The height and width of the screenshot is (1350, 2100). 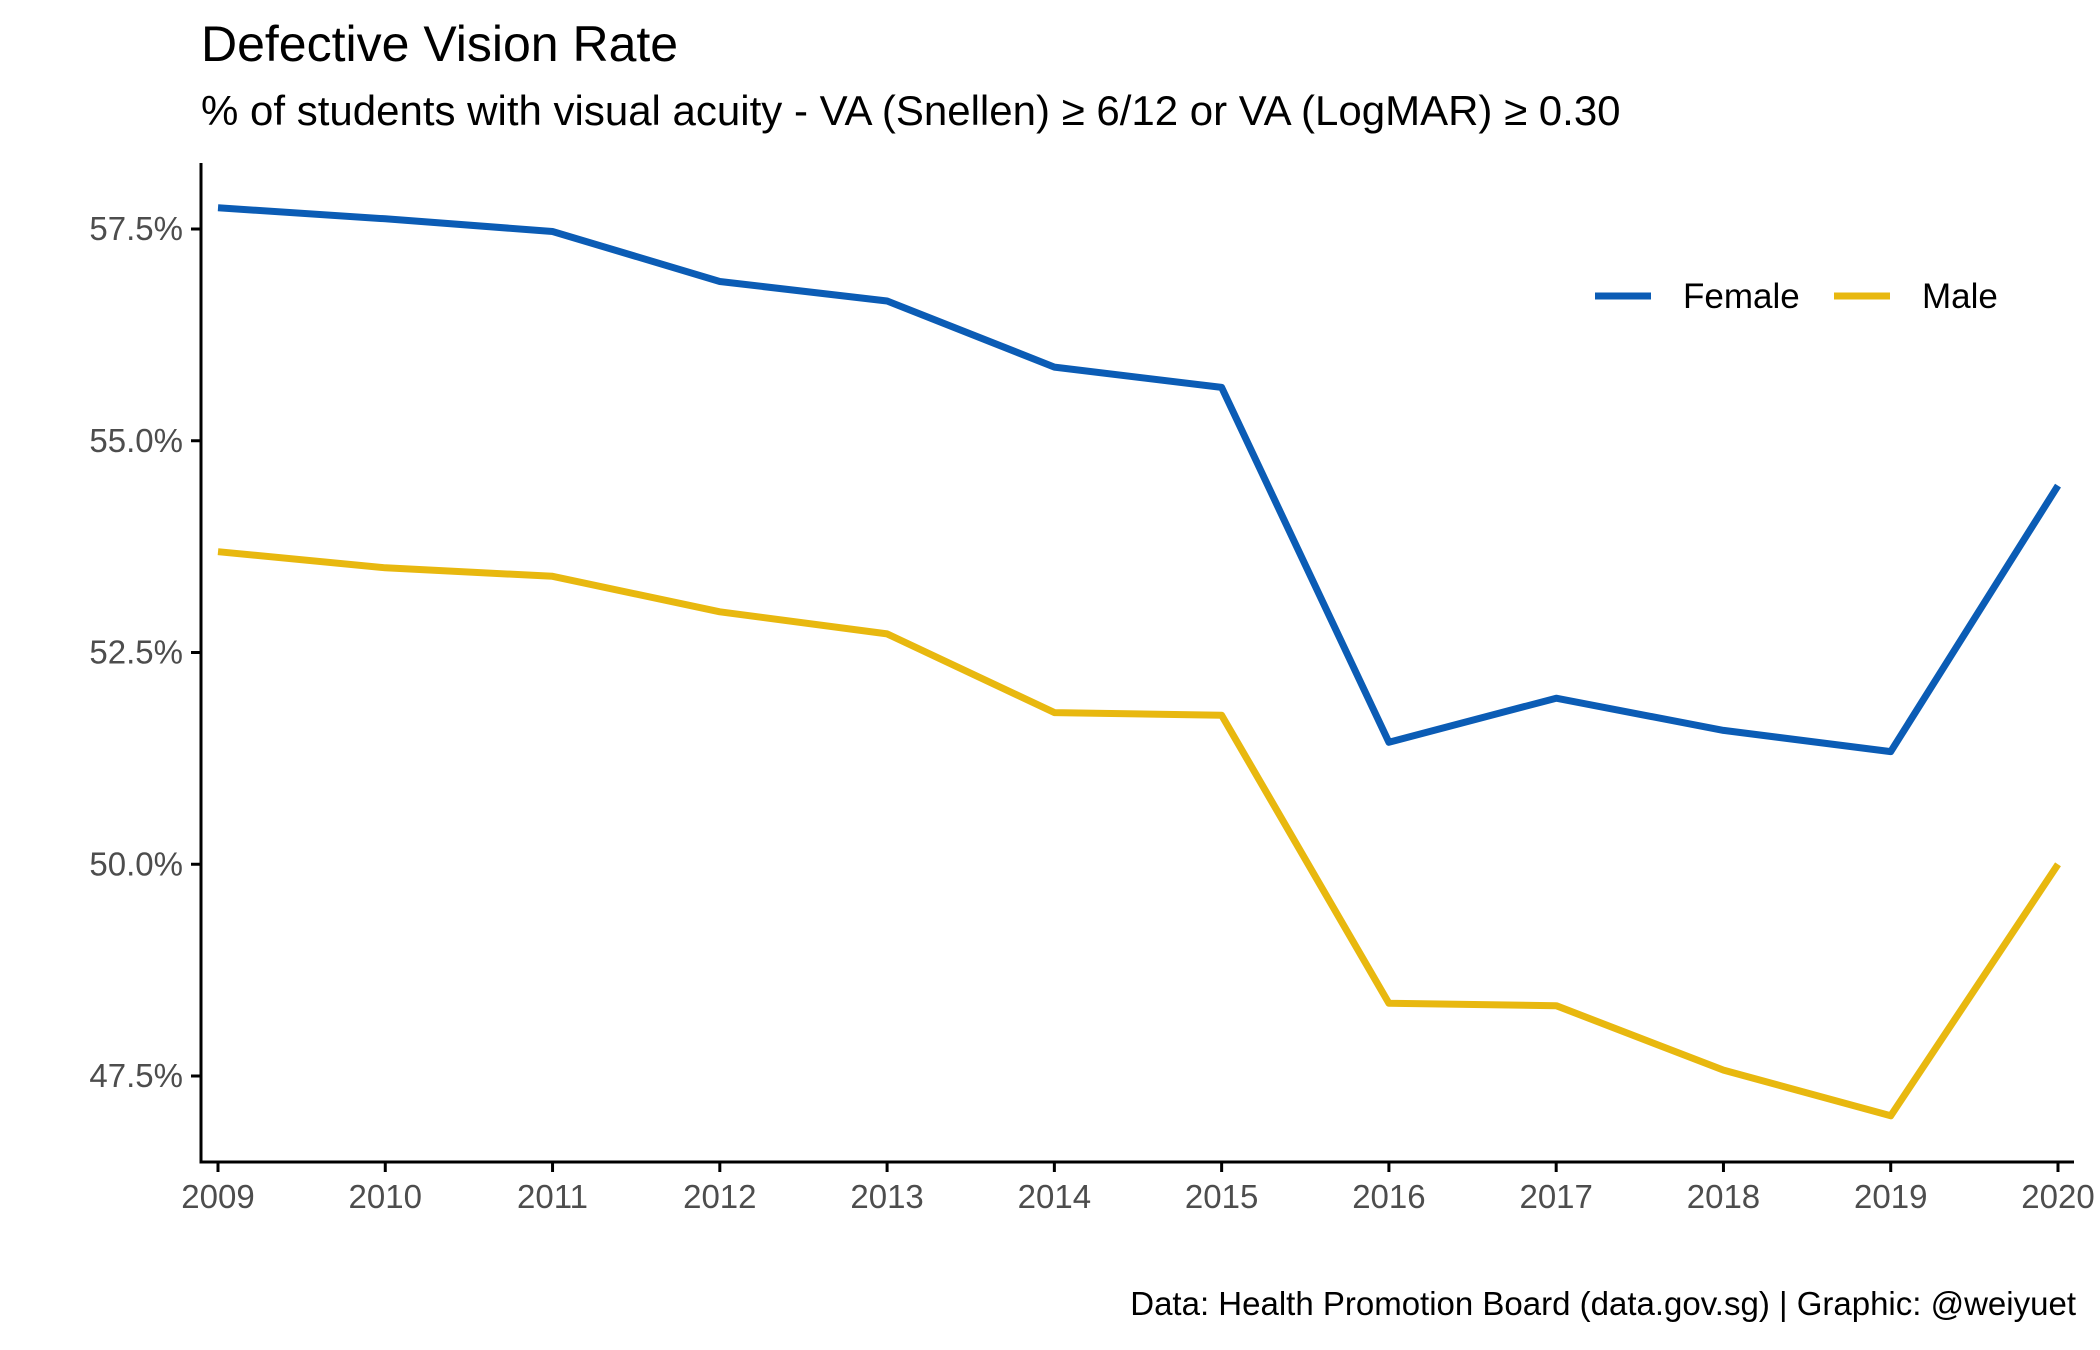 I want to click on legend-label-male: Male, so click(x=1960, y=296).